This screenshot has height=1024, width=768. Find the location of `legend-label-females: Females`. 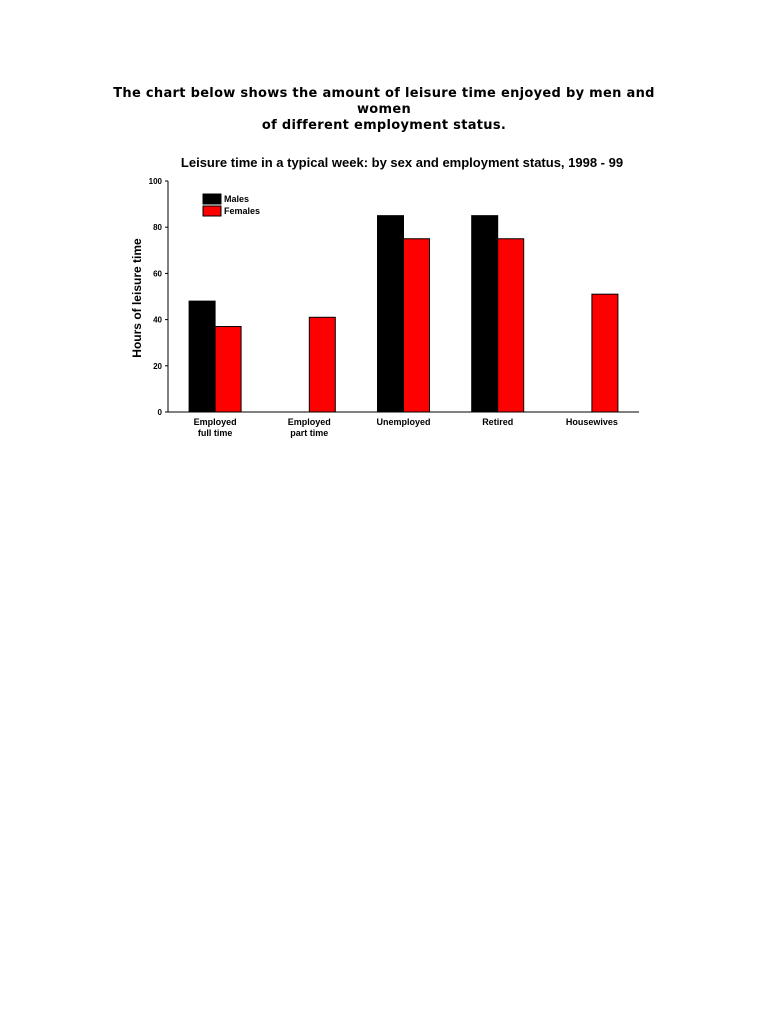

legend-label-females: Females is located at coordinates (242, 211).